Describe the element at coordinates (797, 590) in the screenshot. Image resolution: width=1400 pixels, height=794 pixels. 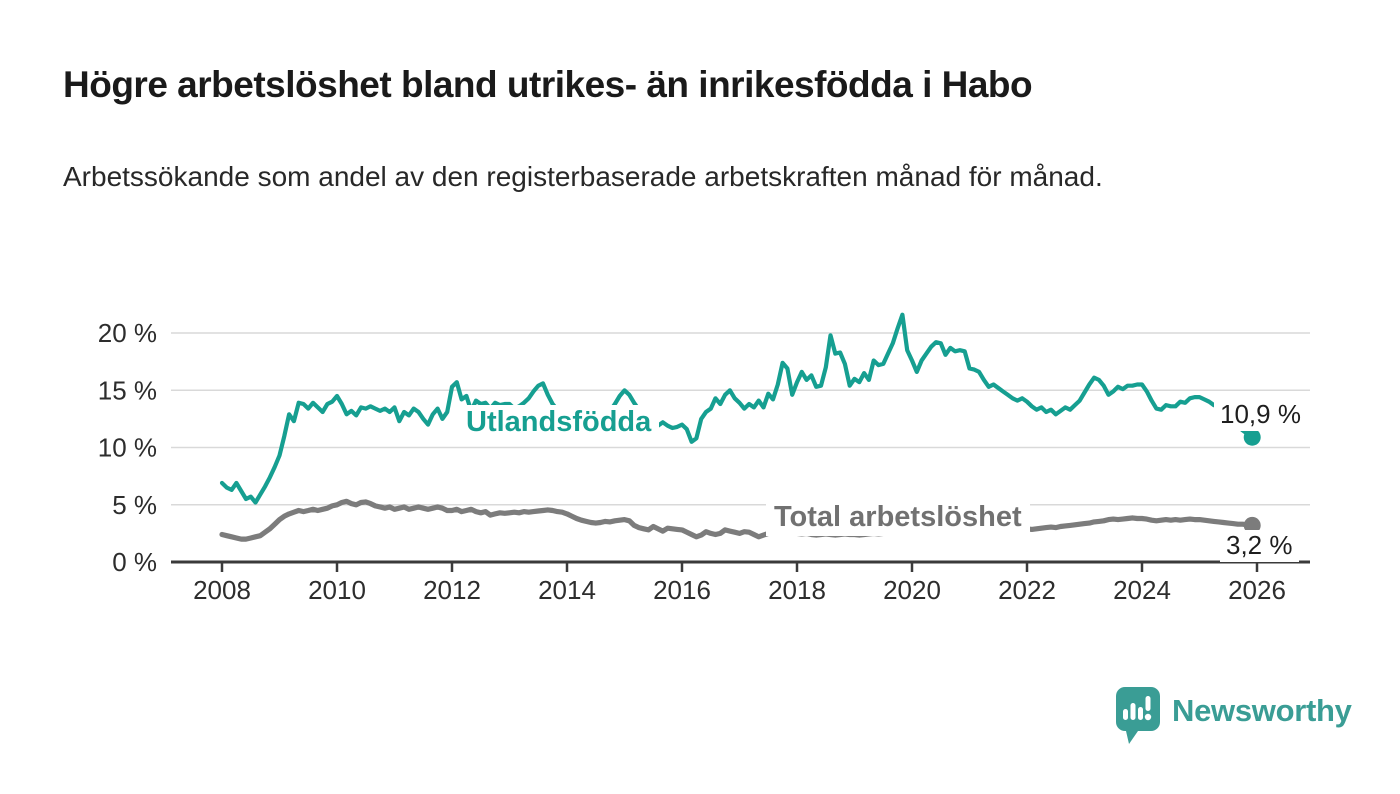
I see `x-axis-year-label: 2018` at that location.